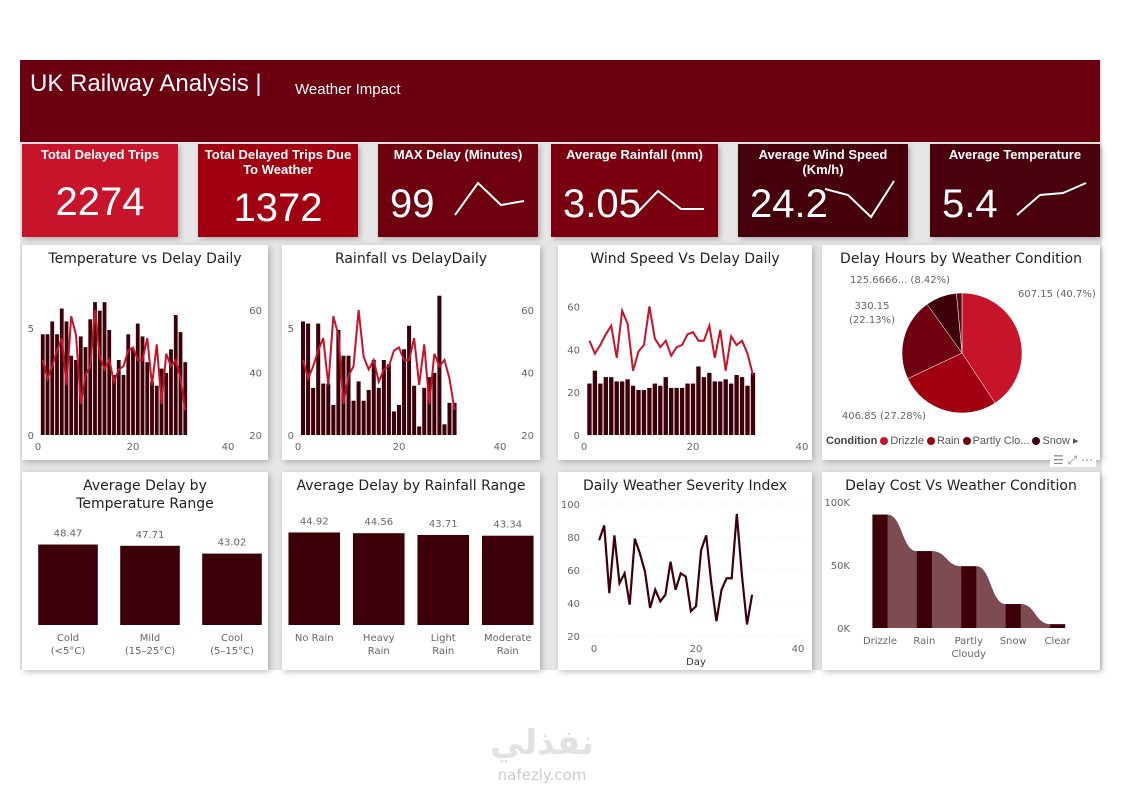  What do you see at coordinates (573, 538) in the screenshot?
I see `y-tick-label: 80` at bounding box center [573, 538].